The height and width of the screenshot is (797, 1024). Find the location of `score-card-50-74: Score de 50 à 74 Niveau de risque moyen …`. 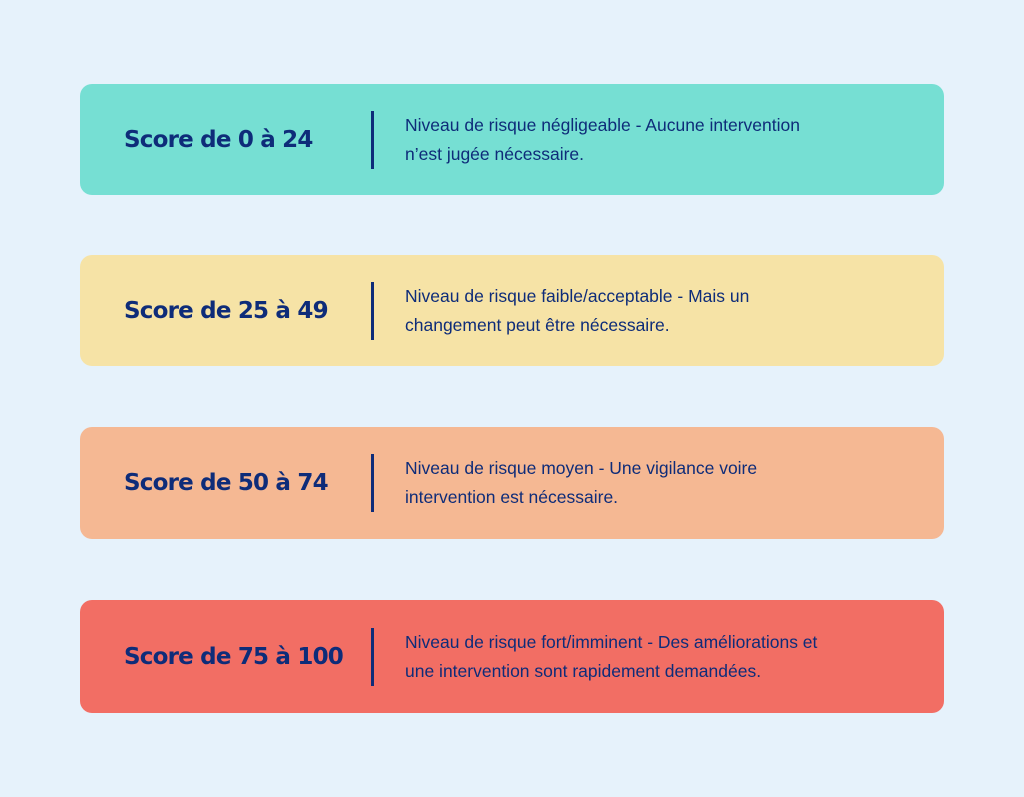

score-card-50-74: Score de 50 à 74 Niveau de risque moyen … is located at coordinates (512, 483).